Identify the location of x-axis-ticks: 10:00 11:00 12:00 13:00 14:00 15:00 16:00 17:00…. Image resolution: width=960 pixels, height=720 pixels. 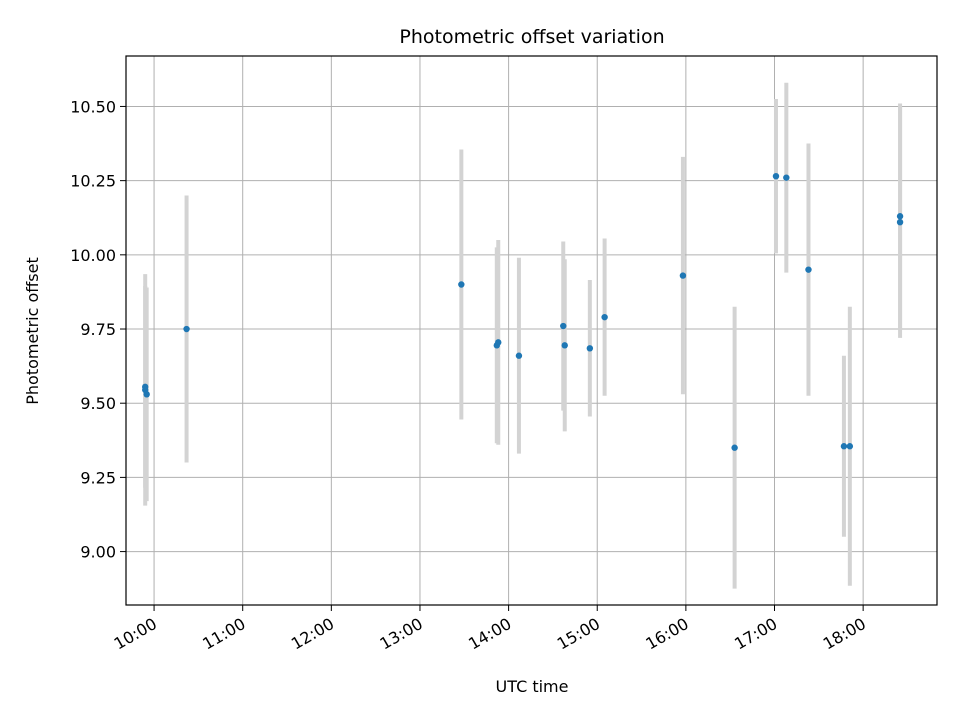
(490, 629).